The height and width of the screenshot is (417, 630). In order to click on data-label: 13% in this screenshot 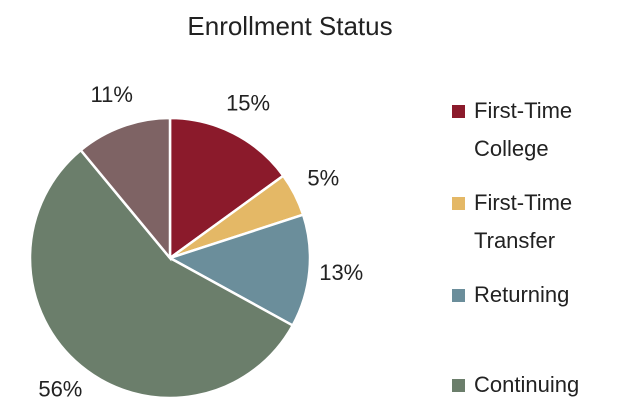, I will do `click(341, 272)`.